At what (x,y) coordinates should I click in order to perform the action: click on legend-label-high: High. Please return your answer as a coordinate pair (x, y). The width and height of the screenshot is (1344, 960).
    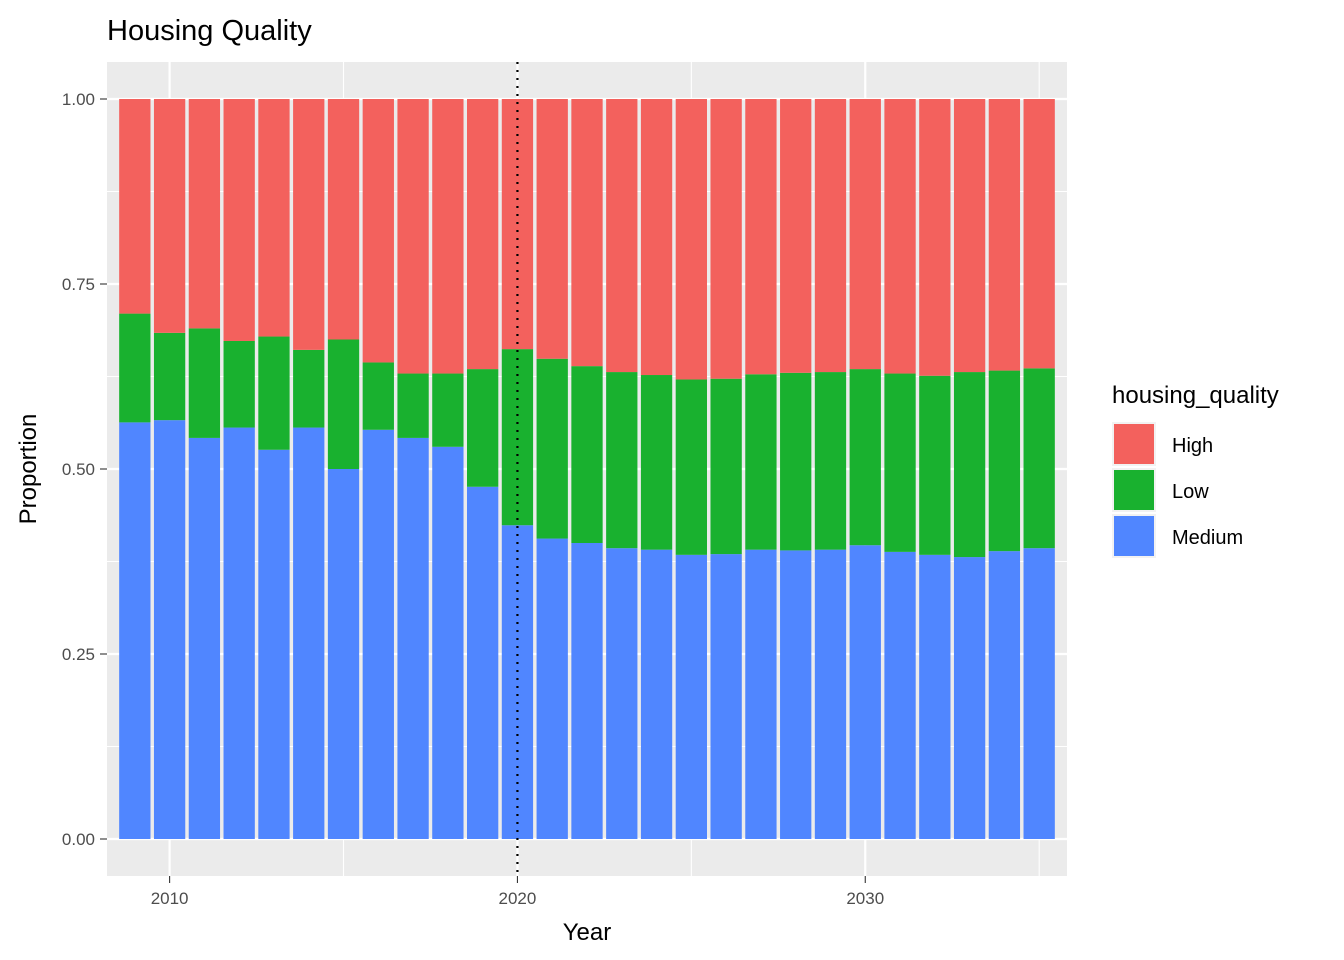
    Looking at the image, I should click on (1192, 446).